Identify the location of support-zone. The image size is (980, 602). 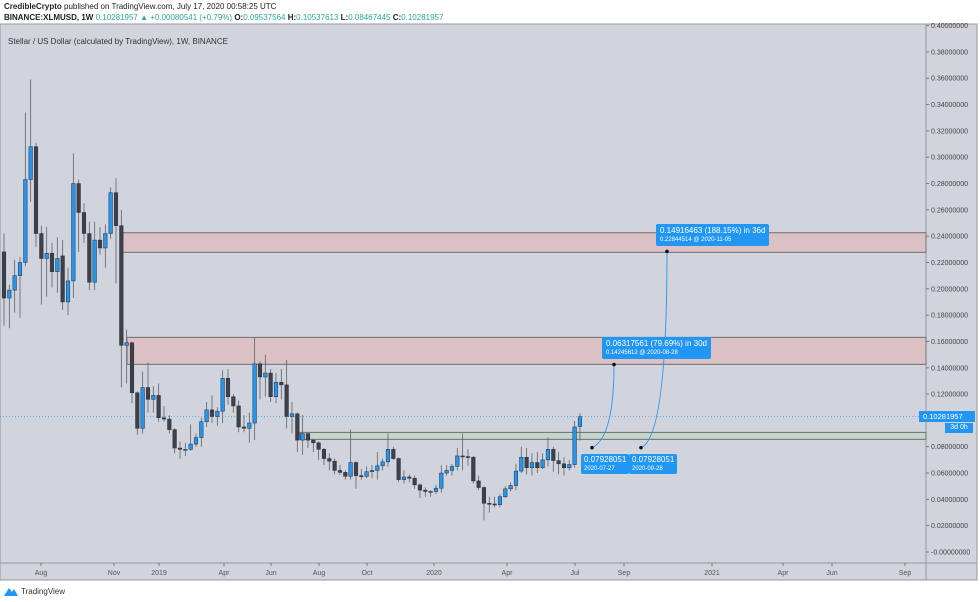
(613, 435).